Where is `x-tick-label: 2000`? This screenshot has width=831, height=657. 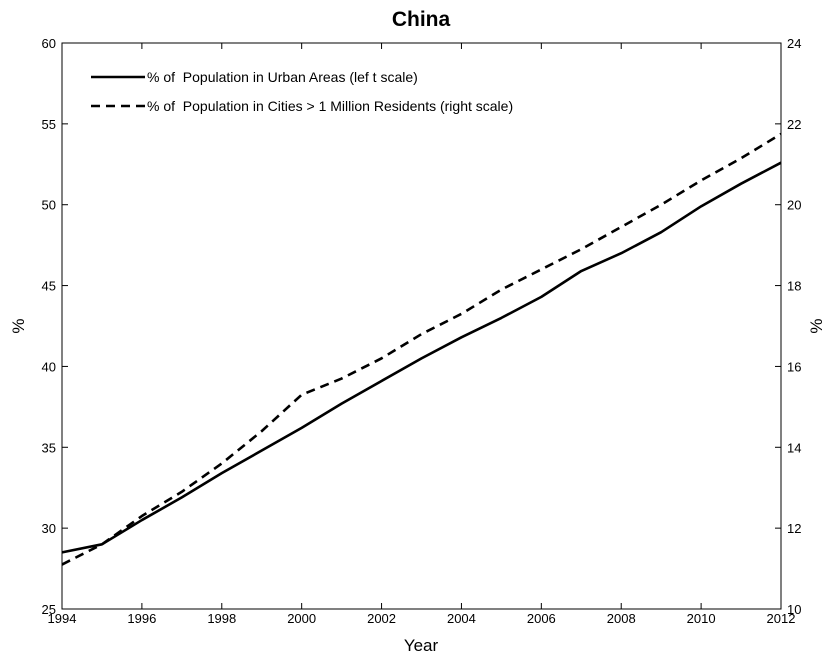 x-tick-label: 2000 is located at coordinates (301, 618).